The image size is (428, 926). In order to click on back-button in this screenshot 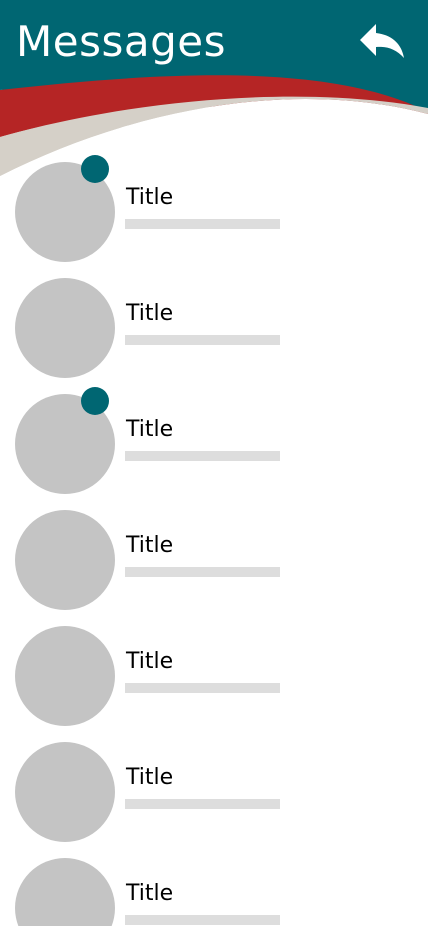, I will do `click(384, 44)`.